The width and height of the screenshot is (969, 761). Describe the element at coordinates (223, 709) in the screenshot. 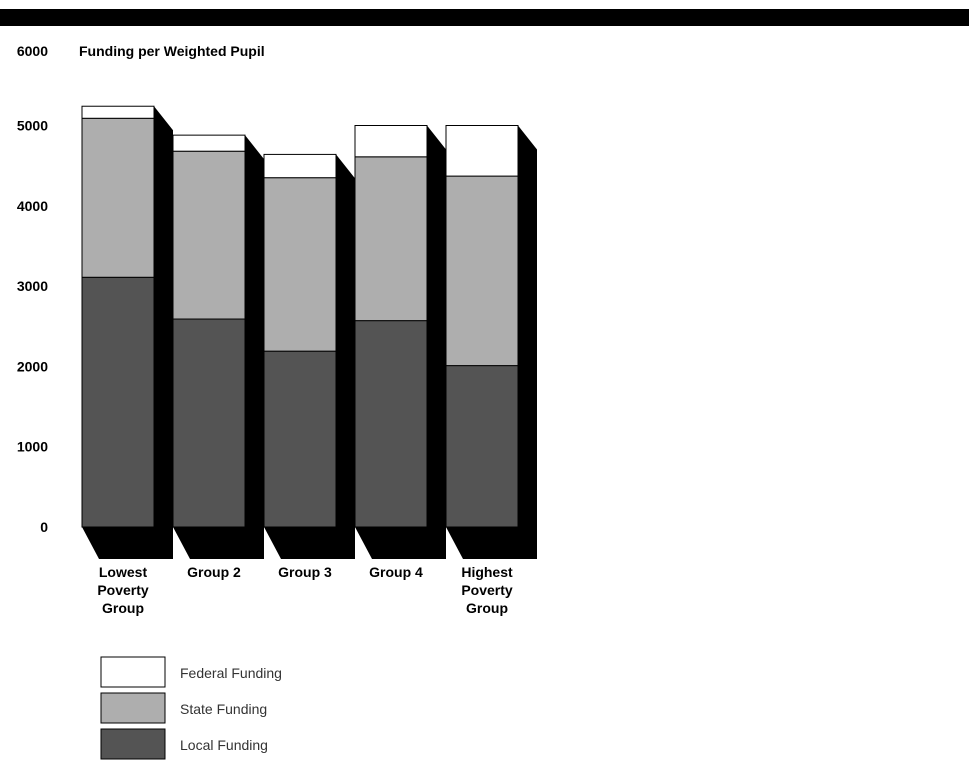

I see `legend-label: State Funding` at that location.